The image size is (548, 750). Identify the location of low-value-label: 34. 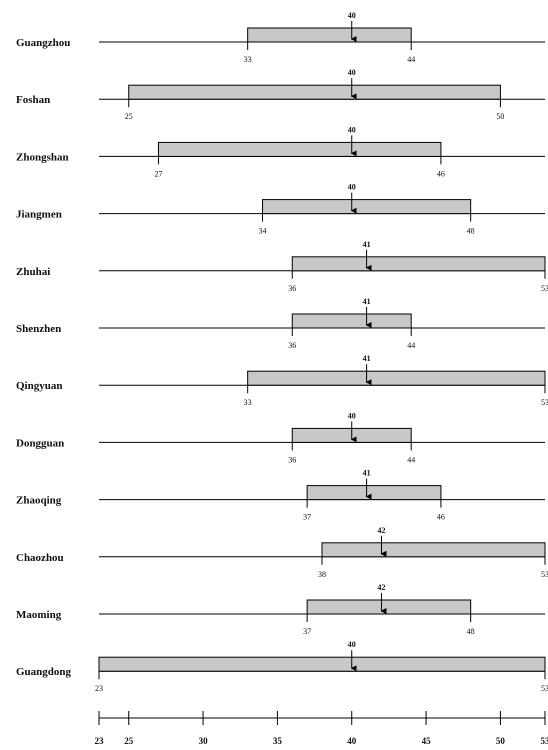
(263, 231).